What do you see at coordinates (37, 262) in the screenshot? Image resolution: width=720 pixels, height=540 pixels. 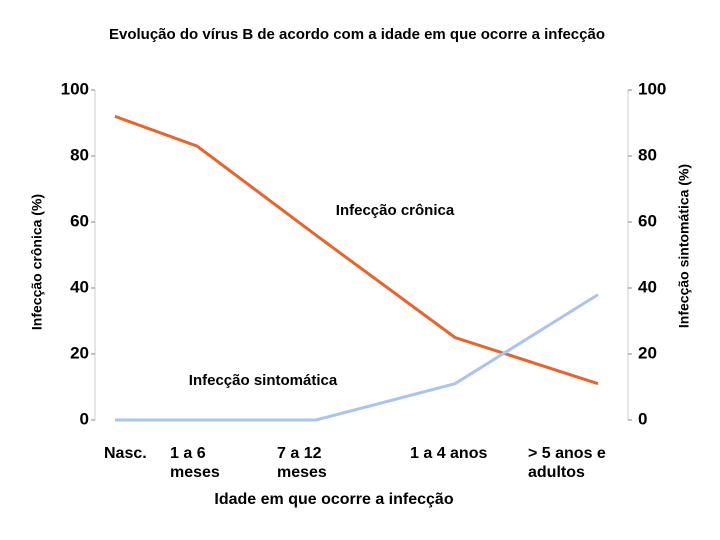 I see `y-axis-label: Infecção crônica (%)` at bounding box center [37, 262].